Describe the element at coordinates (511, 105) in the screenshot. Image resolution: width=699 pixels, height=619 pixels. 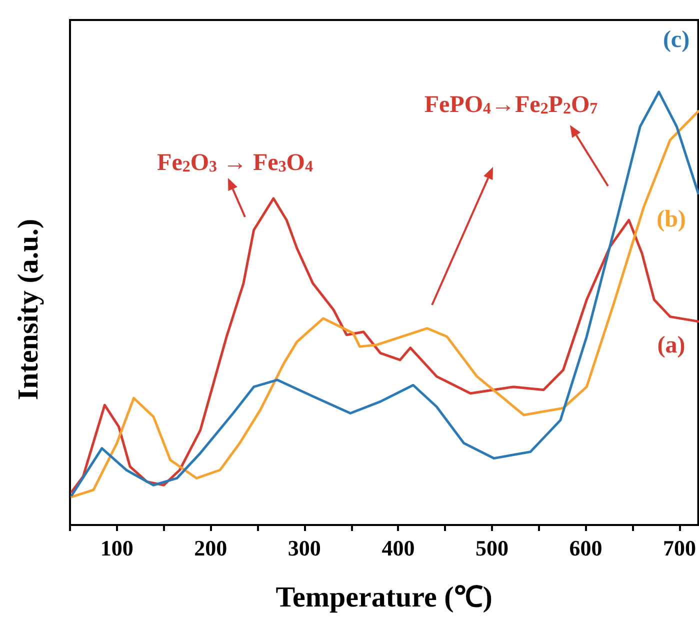
I see `annotation: FePO4→Fe2P2O7` at that location.